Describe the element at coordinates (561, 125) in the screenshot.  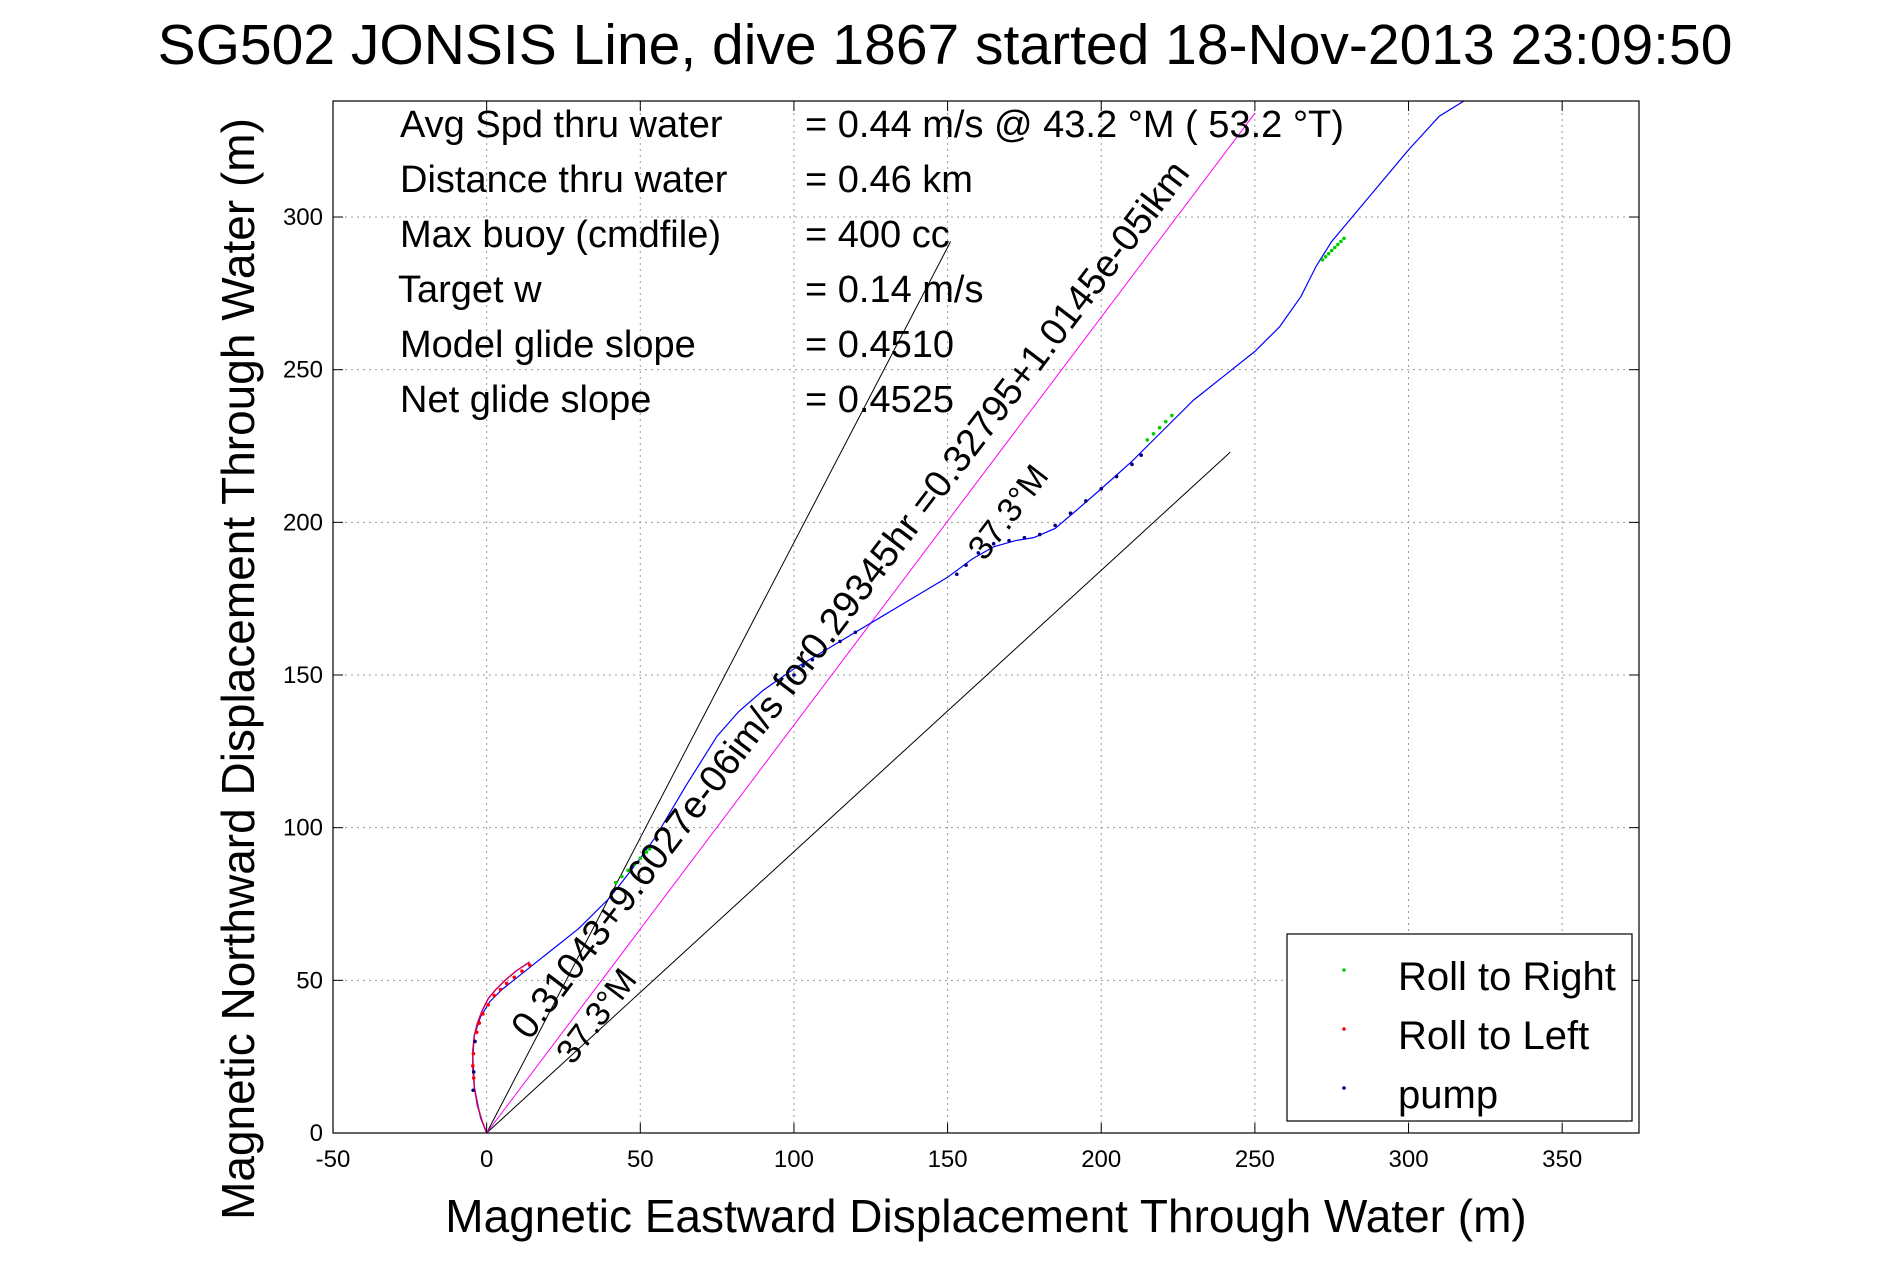
I see `stat-label-speed: Avg Spd thru water` at that location.